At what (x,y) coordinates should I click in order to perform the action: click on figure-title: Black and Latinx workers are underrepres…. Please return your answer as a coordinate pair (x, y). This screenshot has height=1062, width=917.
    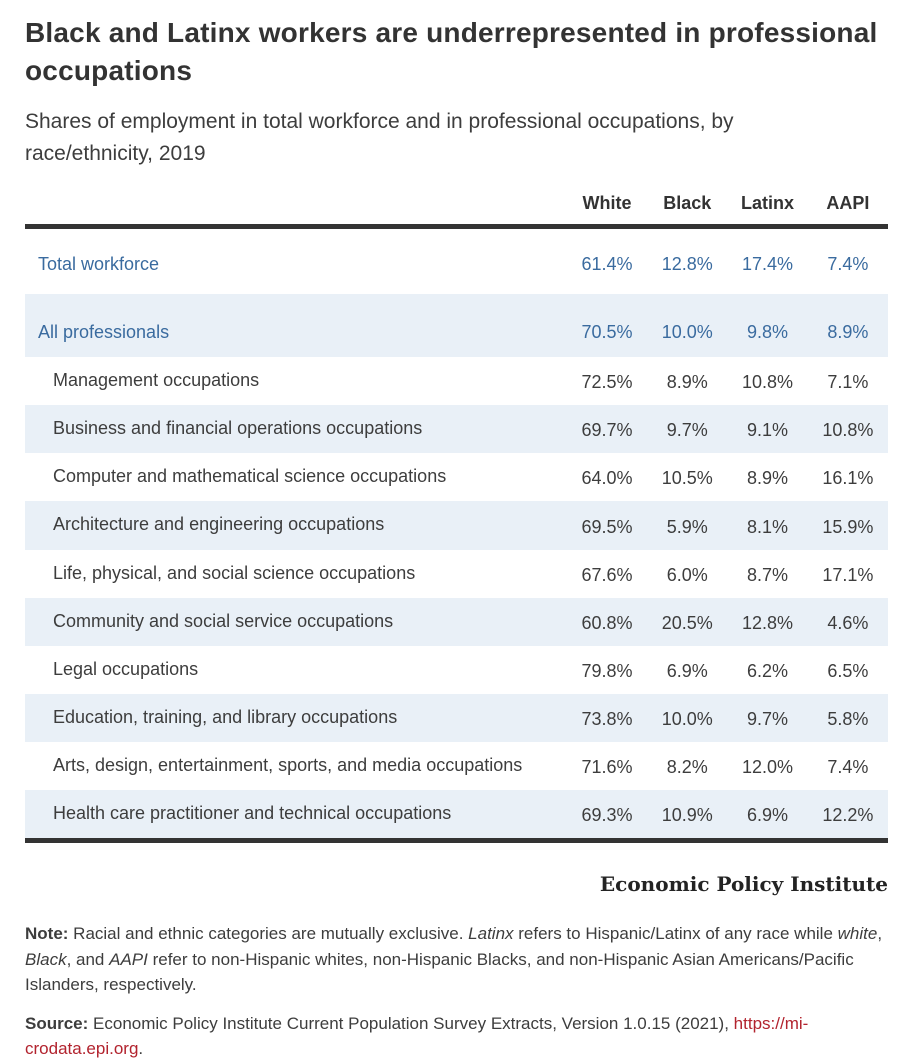
    Looking at the image, I should click on (451, 52).